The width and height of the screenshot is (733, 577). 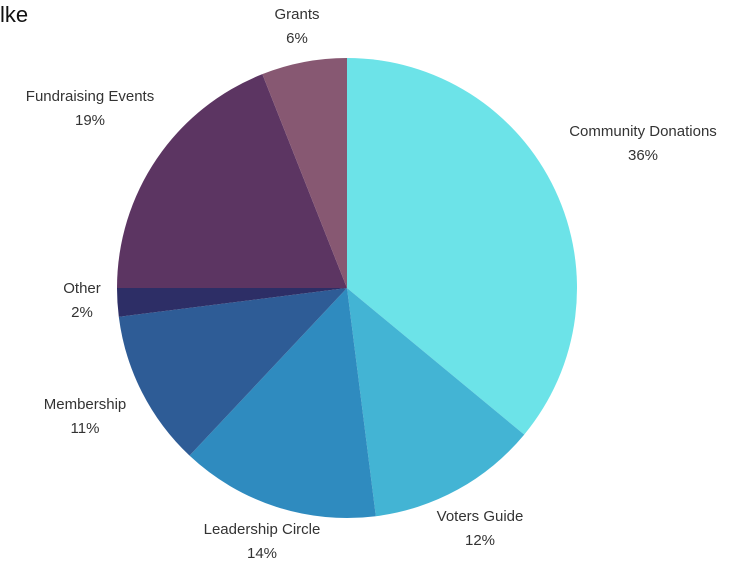 I want to click on pie-slice-voters-guide, so click(x=436, y=402).